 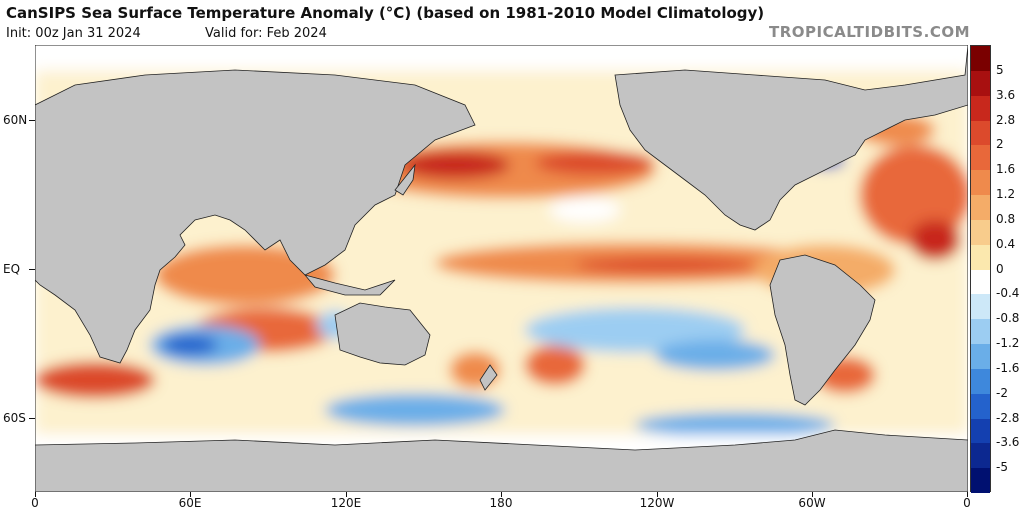 I want to click on colorbar-label: -0.4, so click(x=1008, y=293).